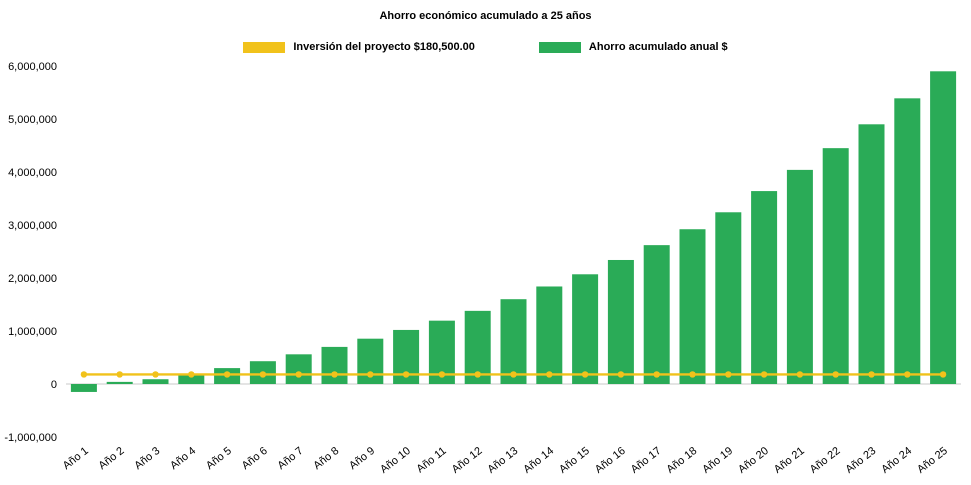  Describe the element at coordinates (32, 67) in the screenshot. I see `y-axis-tick-label: 6,000,000` at that location.